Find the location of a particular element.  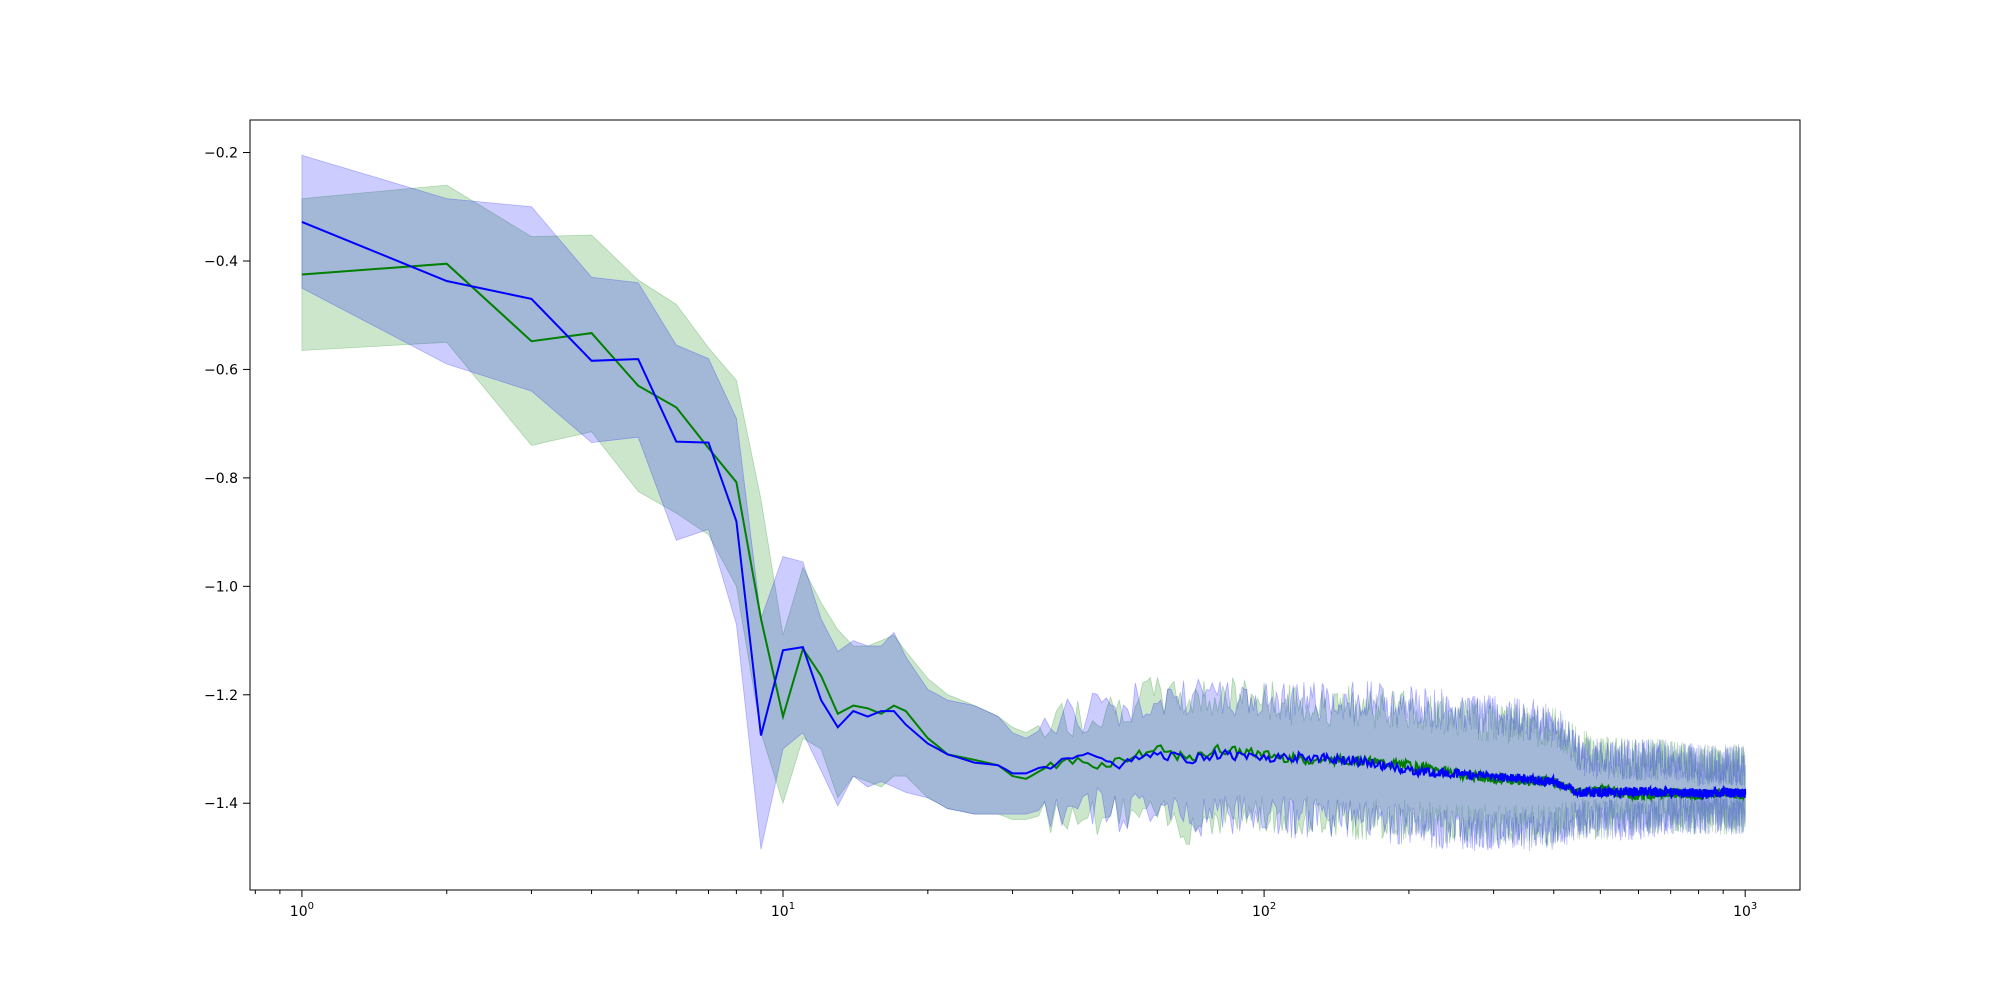

y-tick-label: −0.2 is located at coordinates (221, 154).